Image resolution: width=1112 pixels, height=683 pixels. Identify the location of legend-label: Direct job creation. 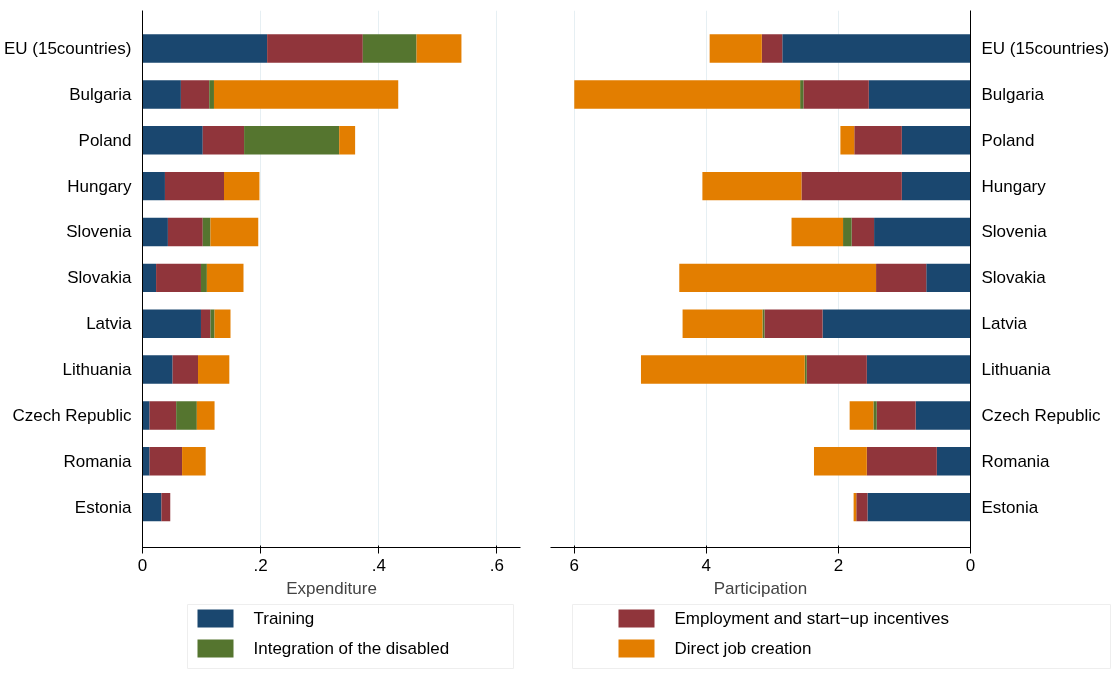
(743, 648).